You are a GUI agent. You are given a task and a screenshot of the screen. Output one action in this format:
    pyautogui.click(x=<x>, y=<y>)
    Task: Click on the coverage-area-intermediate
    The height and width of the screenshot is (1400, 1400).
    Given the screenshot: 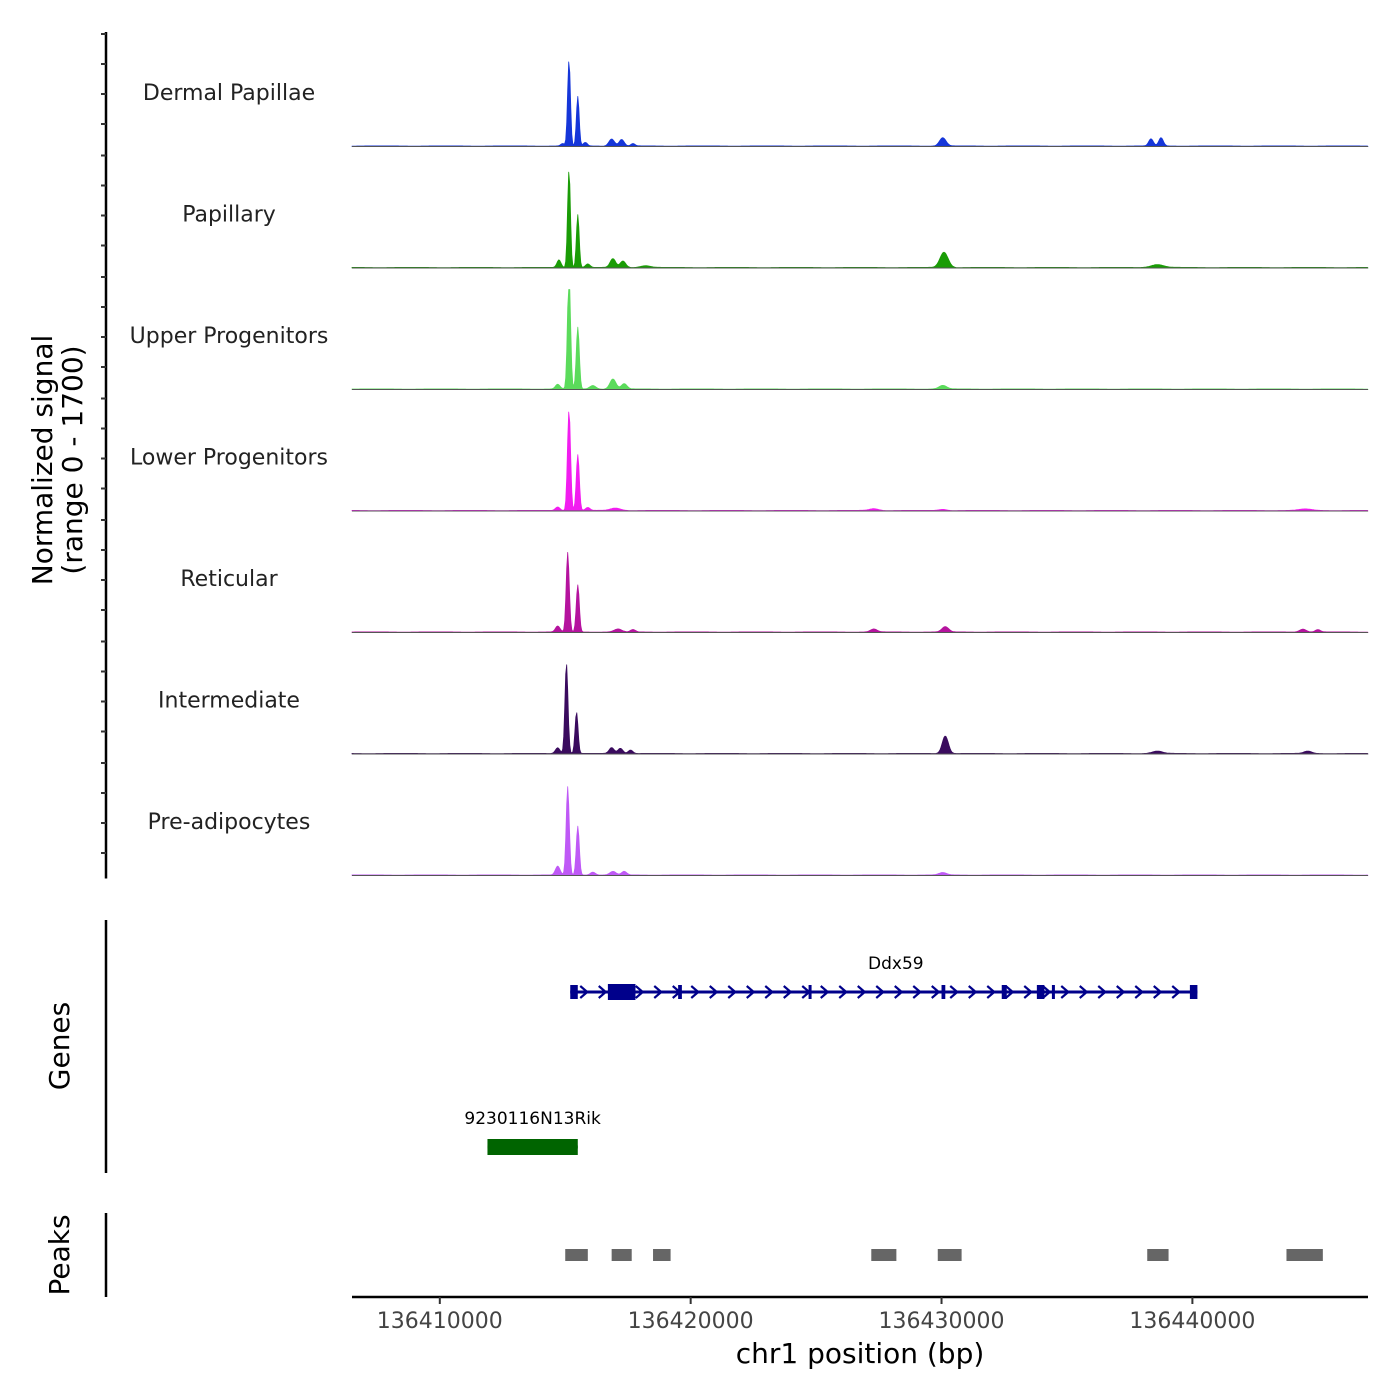 What is the action you would take?
    pyautogui.click(x=860, y=709)
    